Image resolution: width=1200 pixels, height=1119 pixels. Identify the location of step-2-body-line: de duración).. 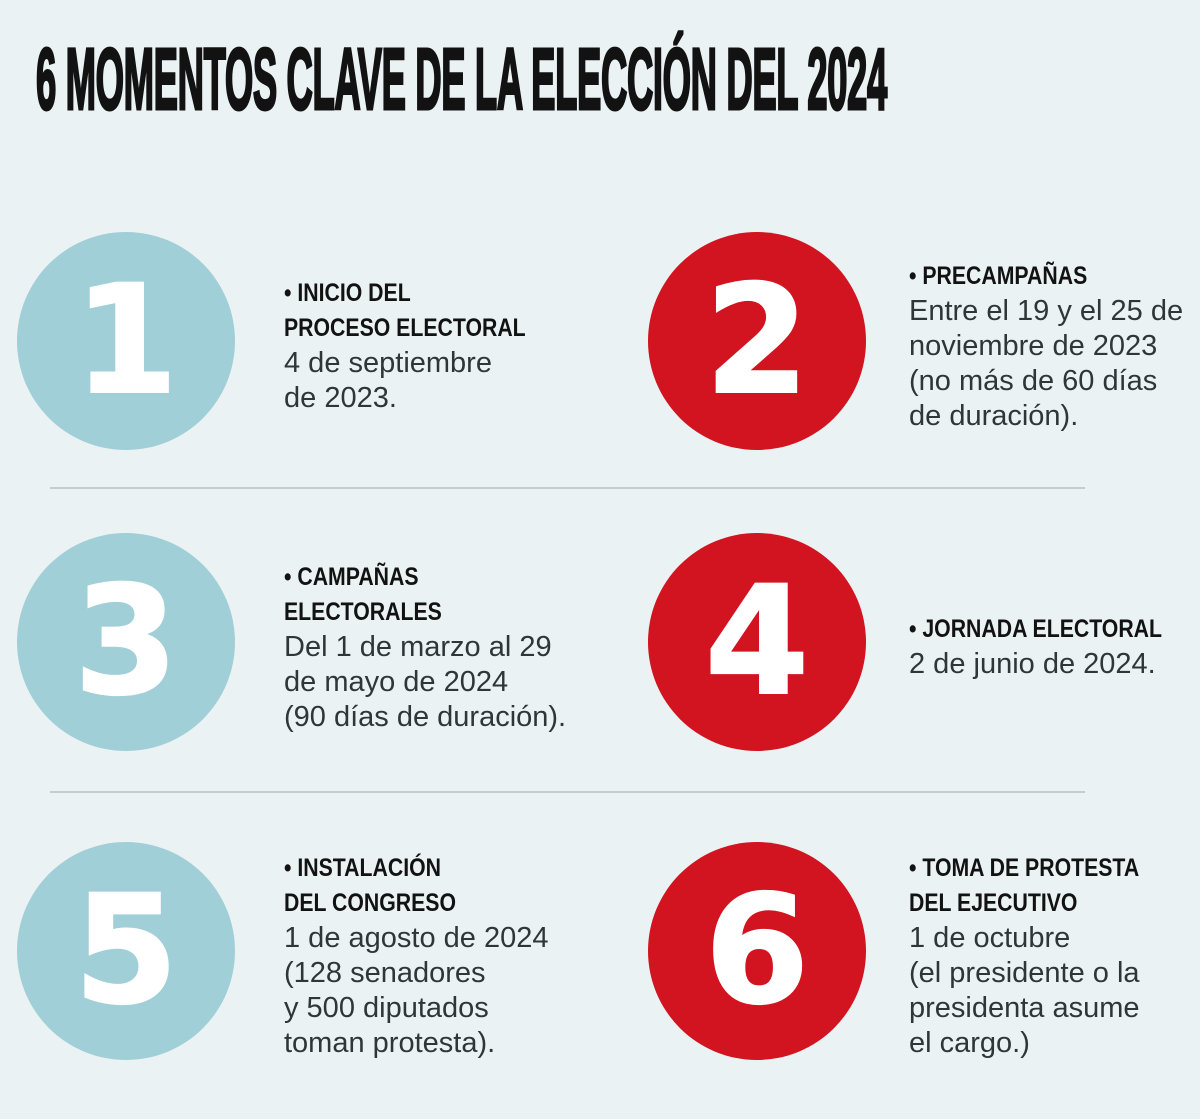
(994, 415).